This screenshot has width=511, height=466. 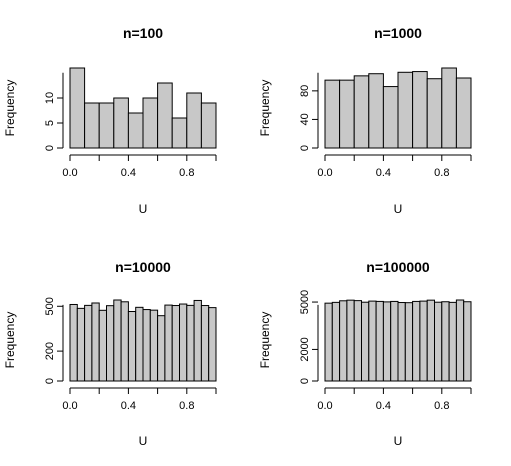 I want to click on y-axis: 0 5 10, so click(x=54, y=111).